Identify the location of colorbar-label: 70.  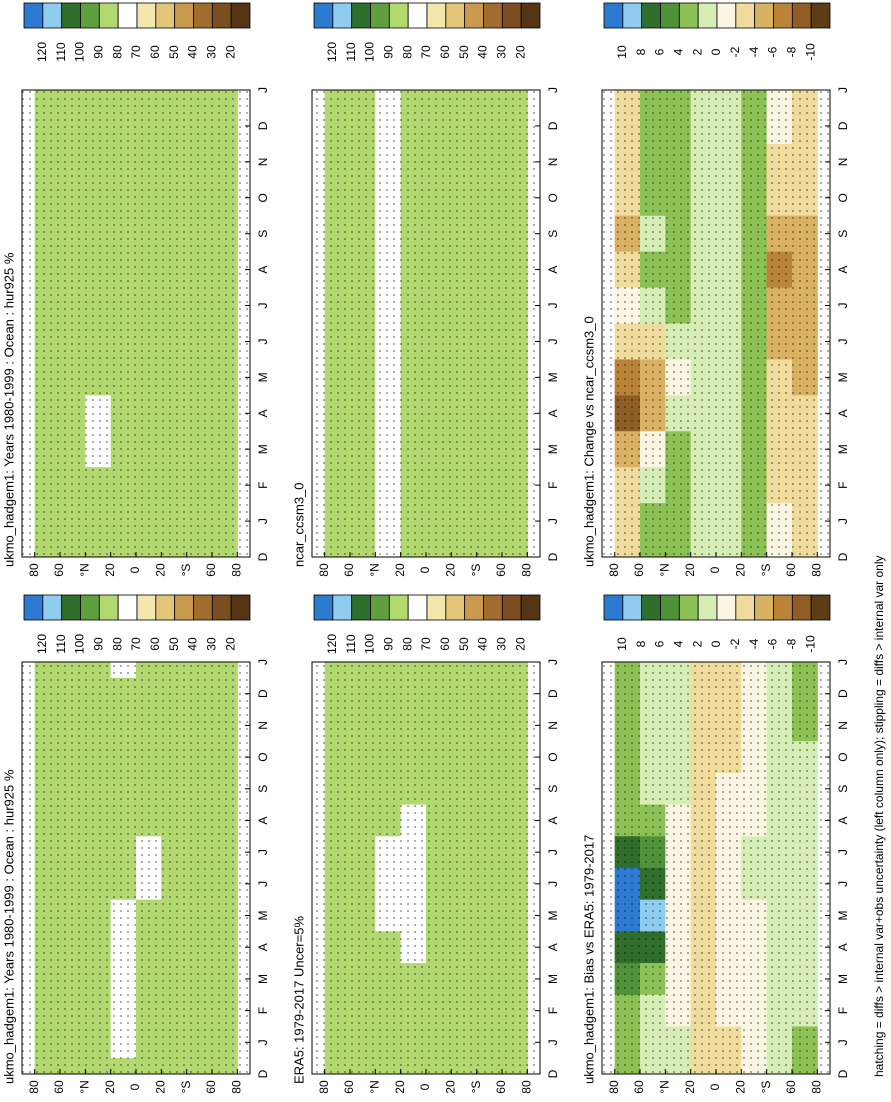
(426, 52).